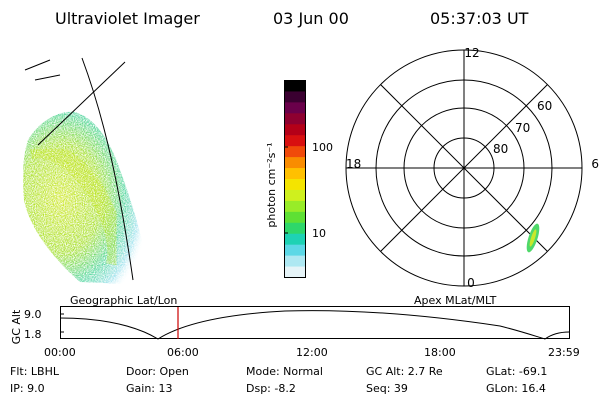 The width and height of the screenshot is (600, 400). Describe the element at coordinates (311, 18) in the screenshot. I see `date-label: 03 Jun 00` at that location.